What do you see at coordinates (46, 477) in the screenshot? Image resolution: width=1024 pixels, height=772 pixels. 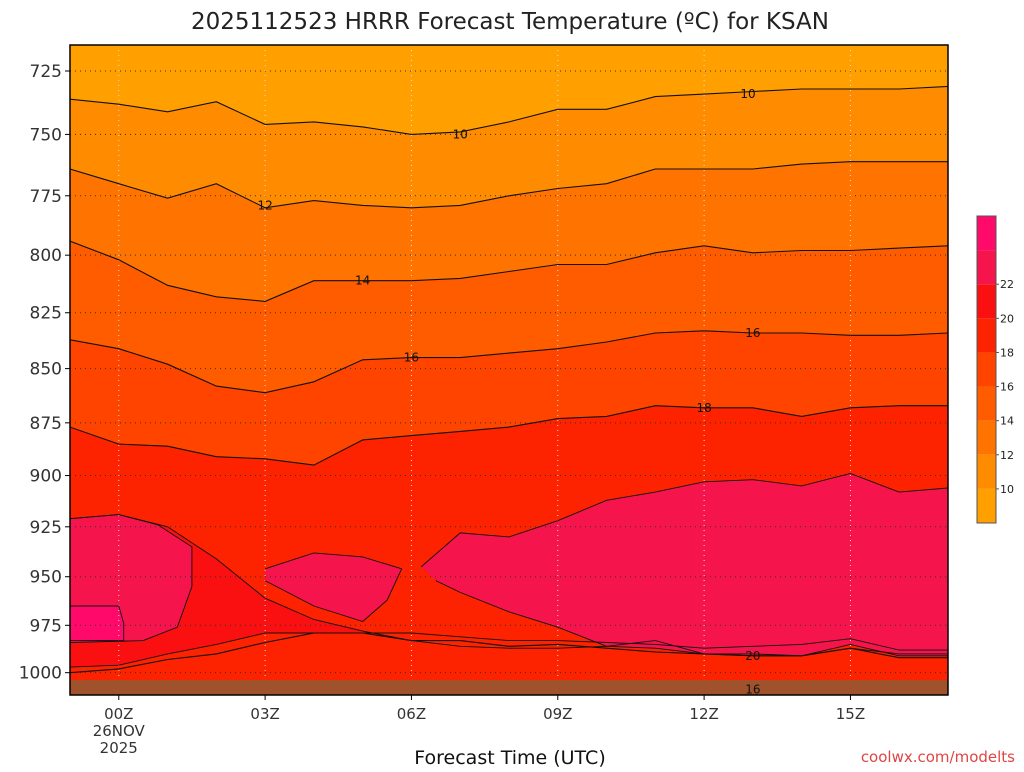 I see `y-tick-label: 900` at bounding box center [46, 477].